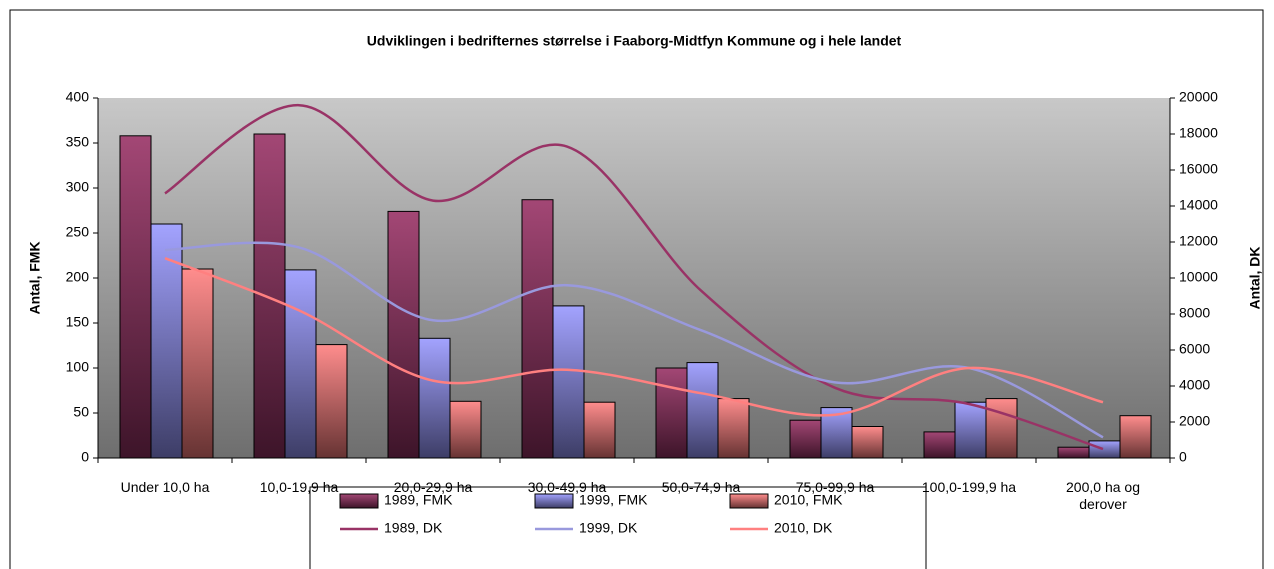 This screenshot has height=569, width=1274. What do you see at coordinates (1183, 457) in the screenshot?
I see `y2-tick-label: 0` at bounding box center [1183, 457].